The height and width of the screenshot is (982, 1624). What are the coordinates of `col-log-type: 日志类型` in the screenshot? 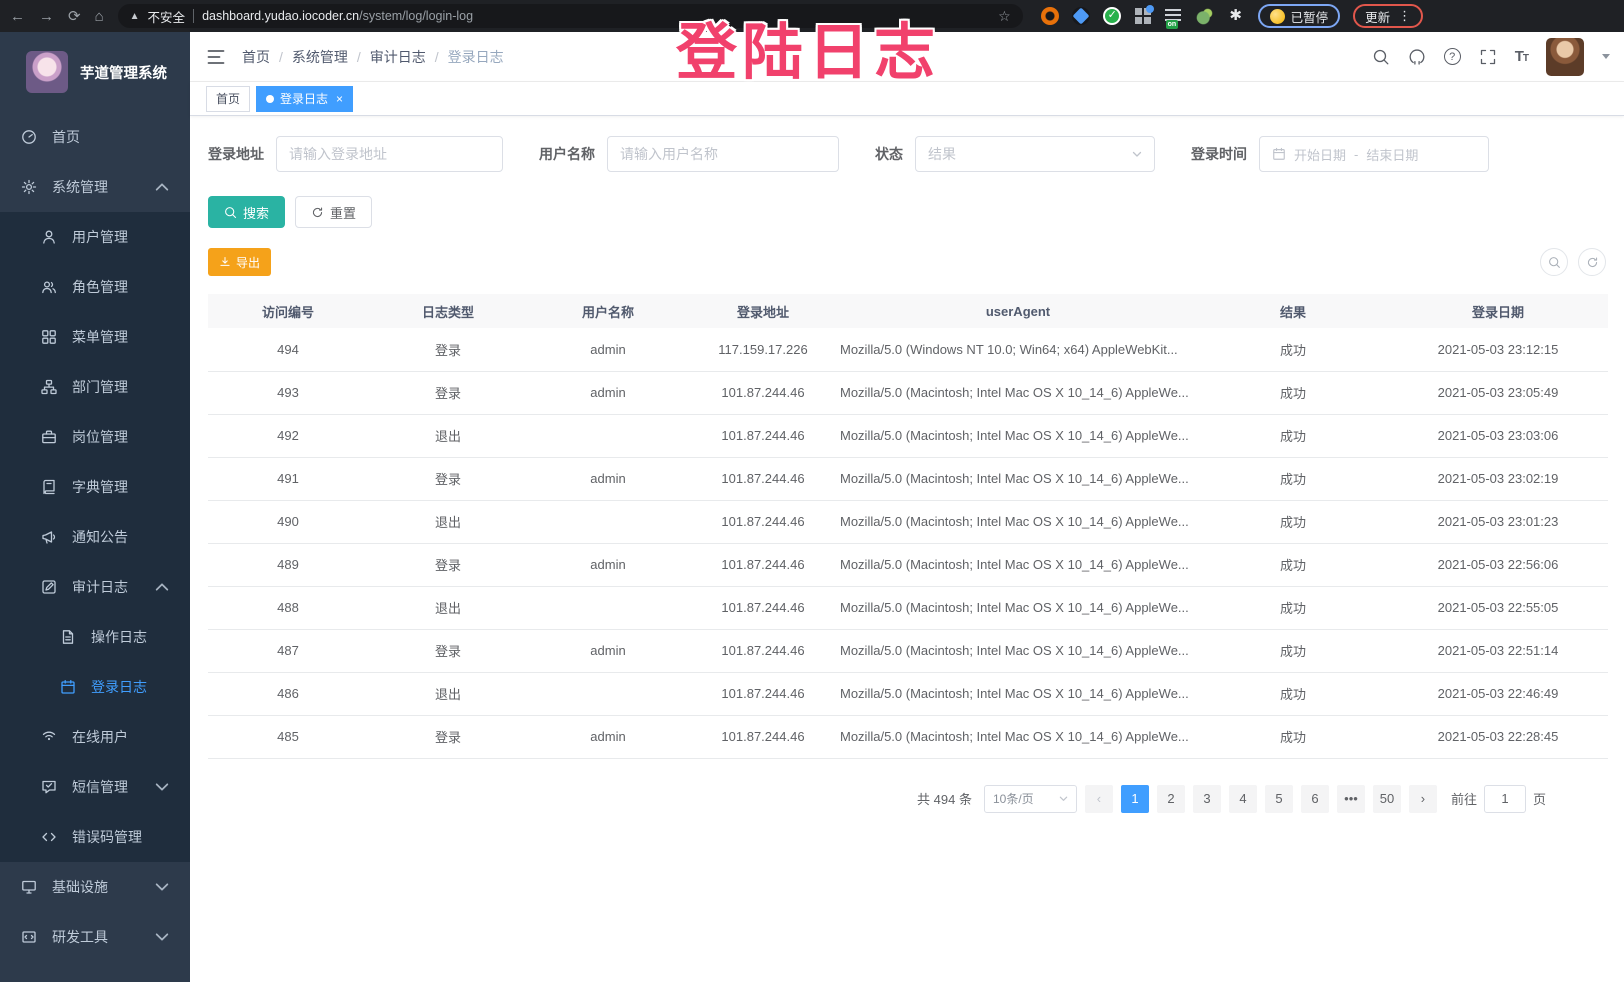 It's located at (448, 311).